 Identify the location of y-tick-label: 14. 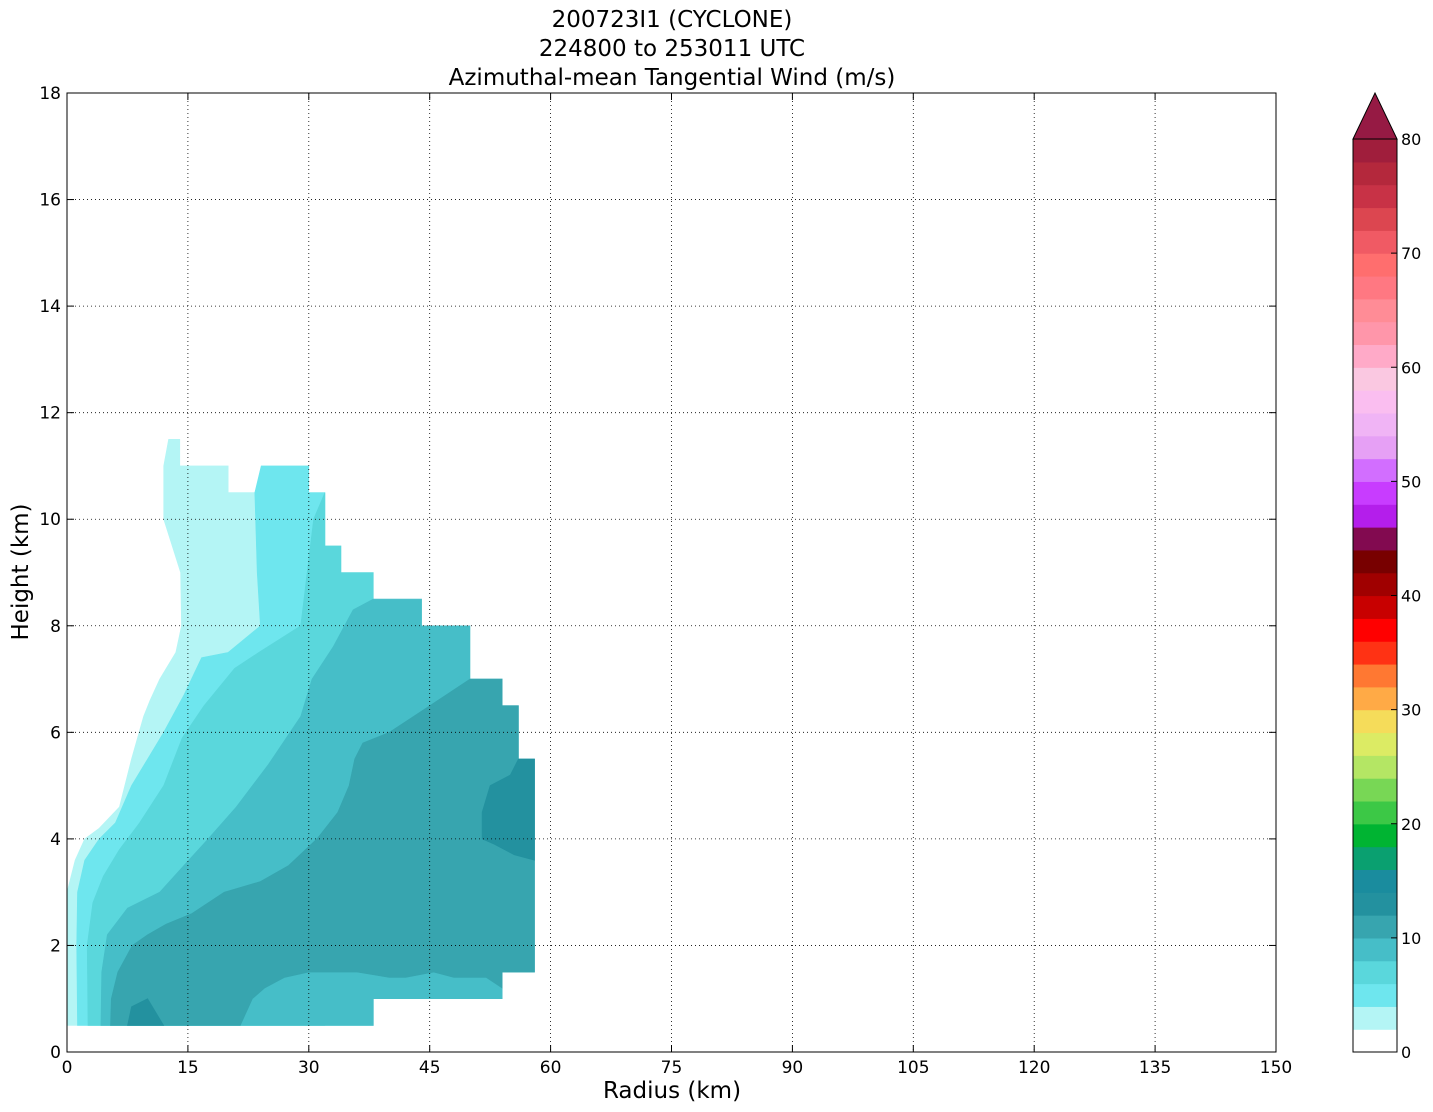
(50, 307).